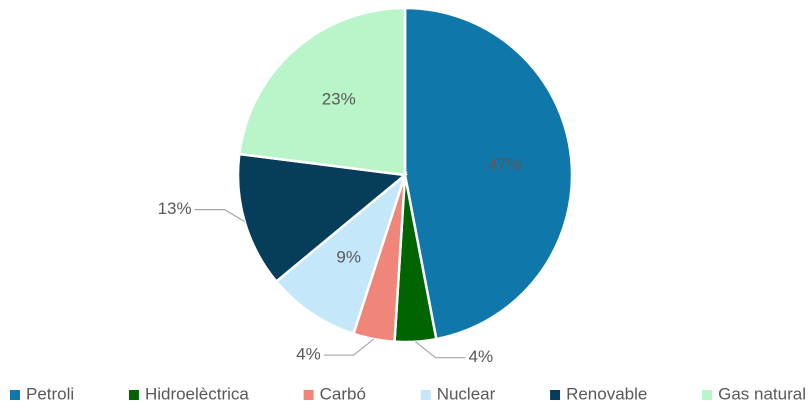  Describe the element at coordinates (348, 256) in the screenshot. I see `data-label: 9%` at that location.